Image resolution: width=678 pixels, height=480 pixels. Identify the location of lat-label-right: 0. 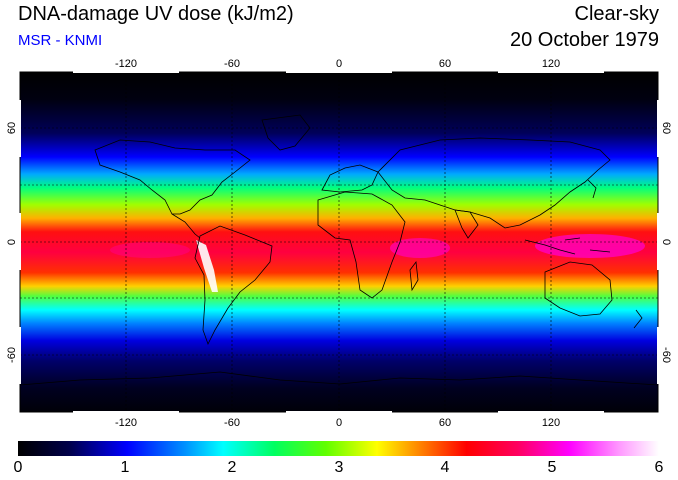
(666, 242).